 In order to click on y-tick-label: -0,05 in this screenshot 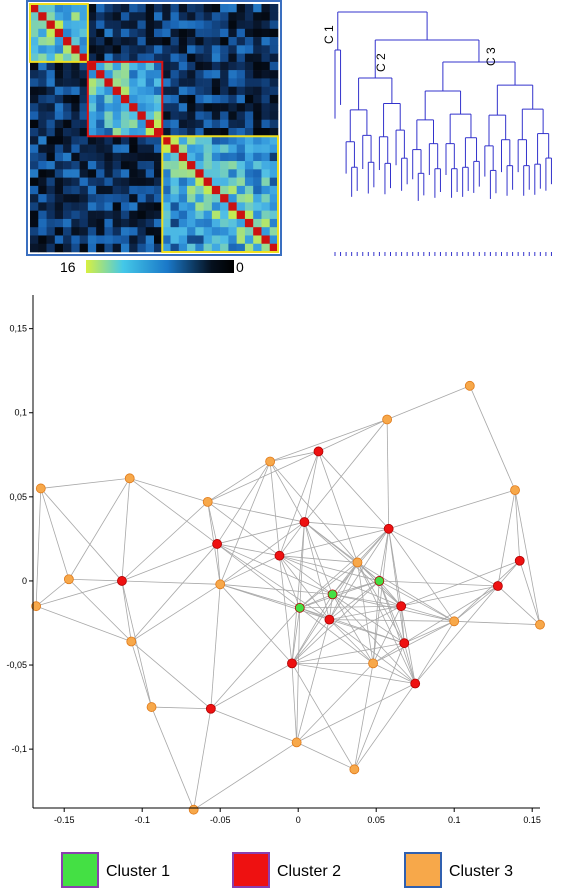, I will do `click(16, 665)`.